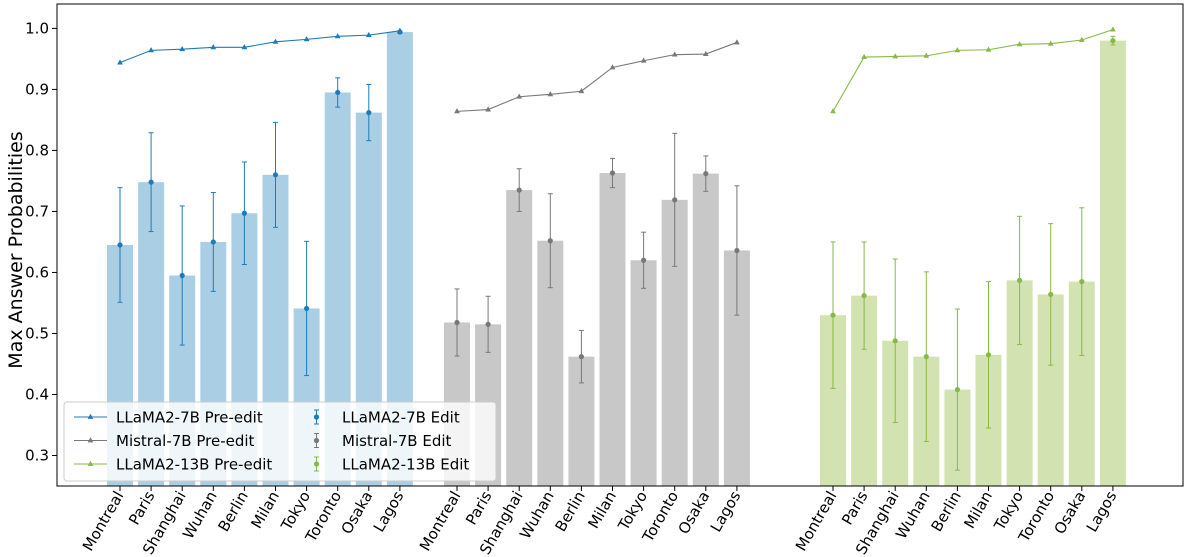  I want to click on pre-edit-marker-llama2-13b-tokyo, so click(1019, 44).